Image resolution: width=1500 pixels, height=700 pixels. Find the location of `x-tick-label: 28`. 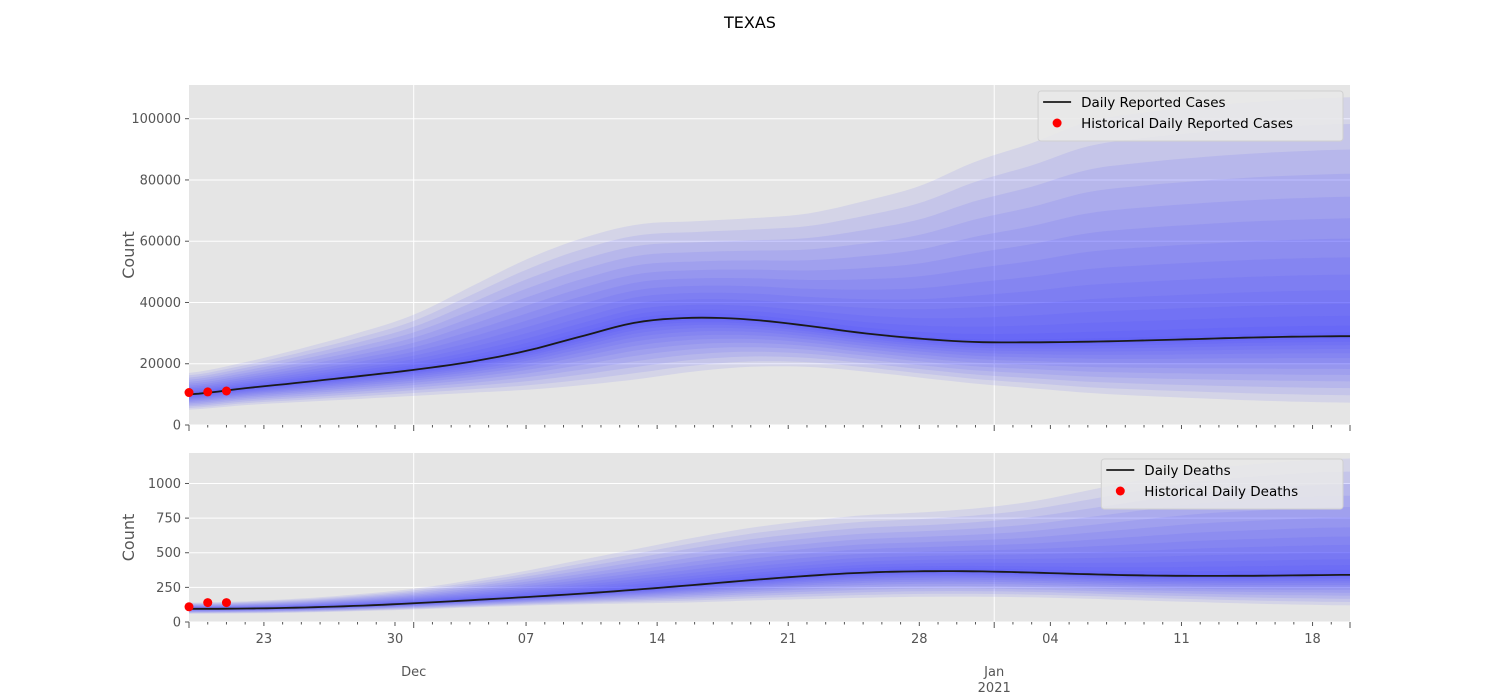

x-tick-label: 28 is located at coordinates (919, 639).